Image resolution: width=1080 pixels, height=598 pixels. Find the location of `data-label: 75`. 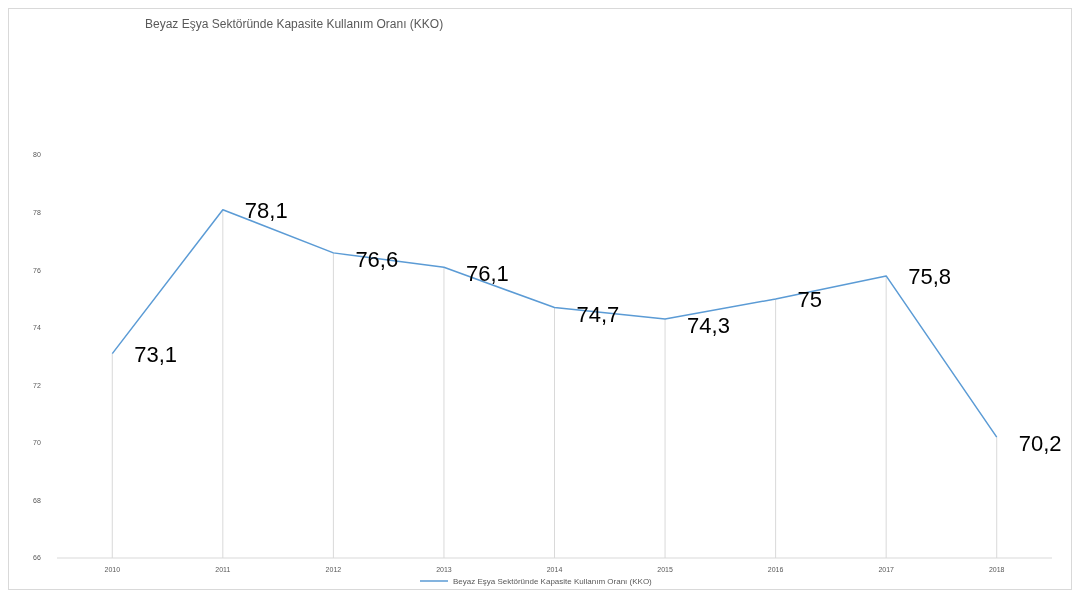

data-label: 75 is located at coordinates (810, 299).